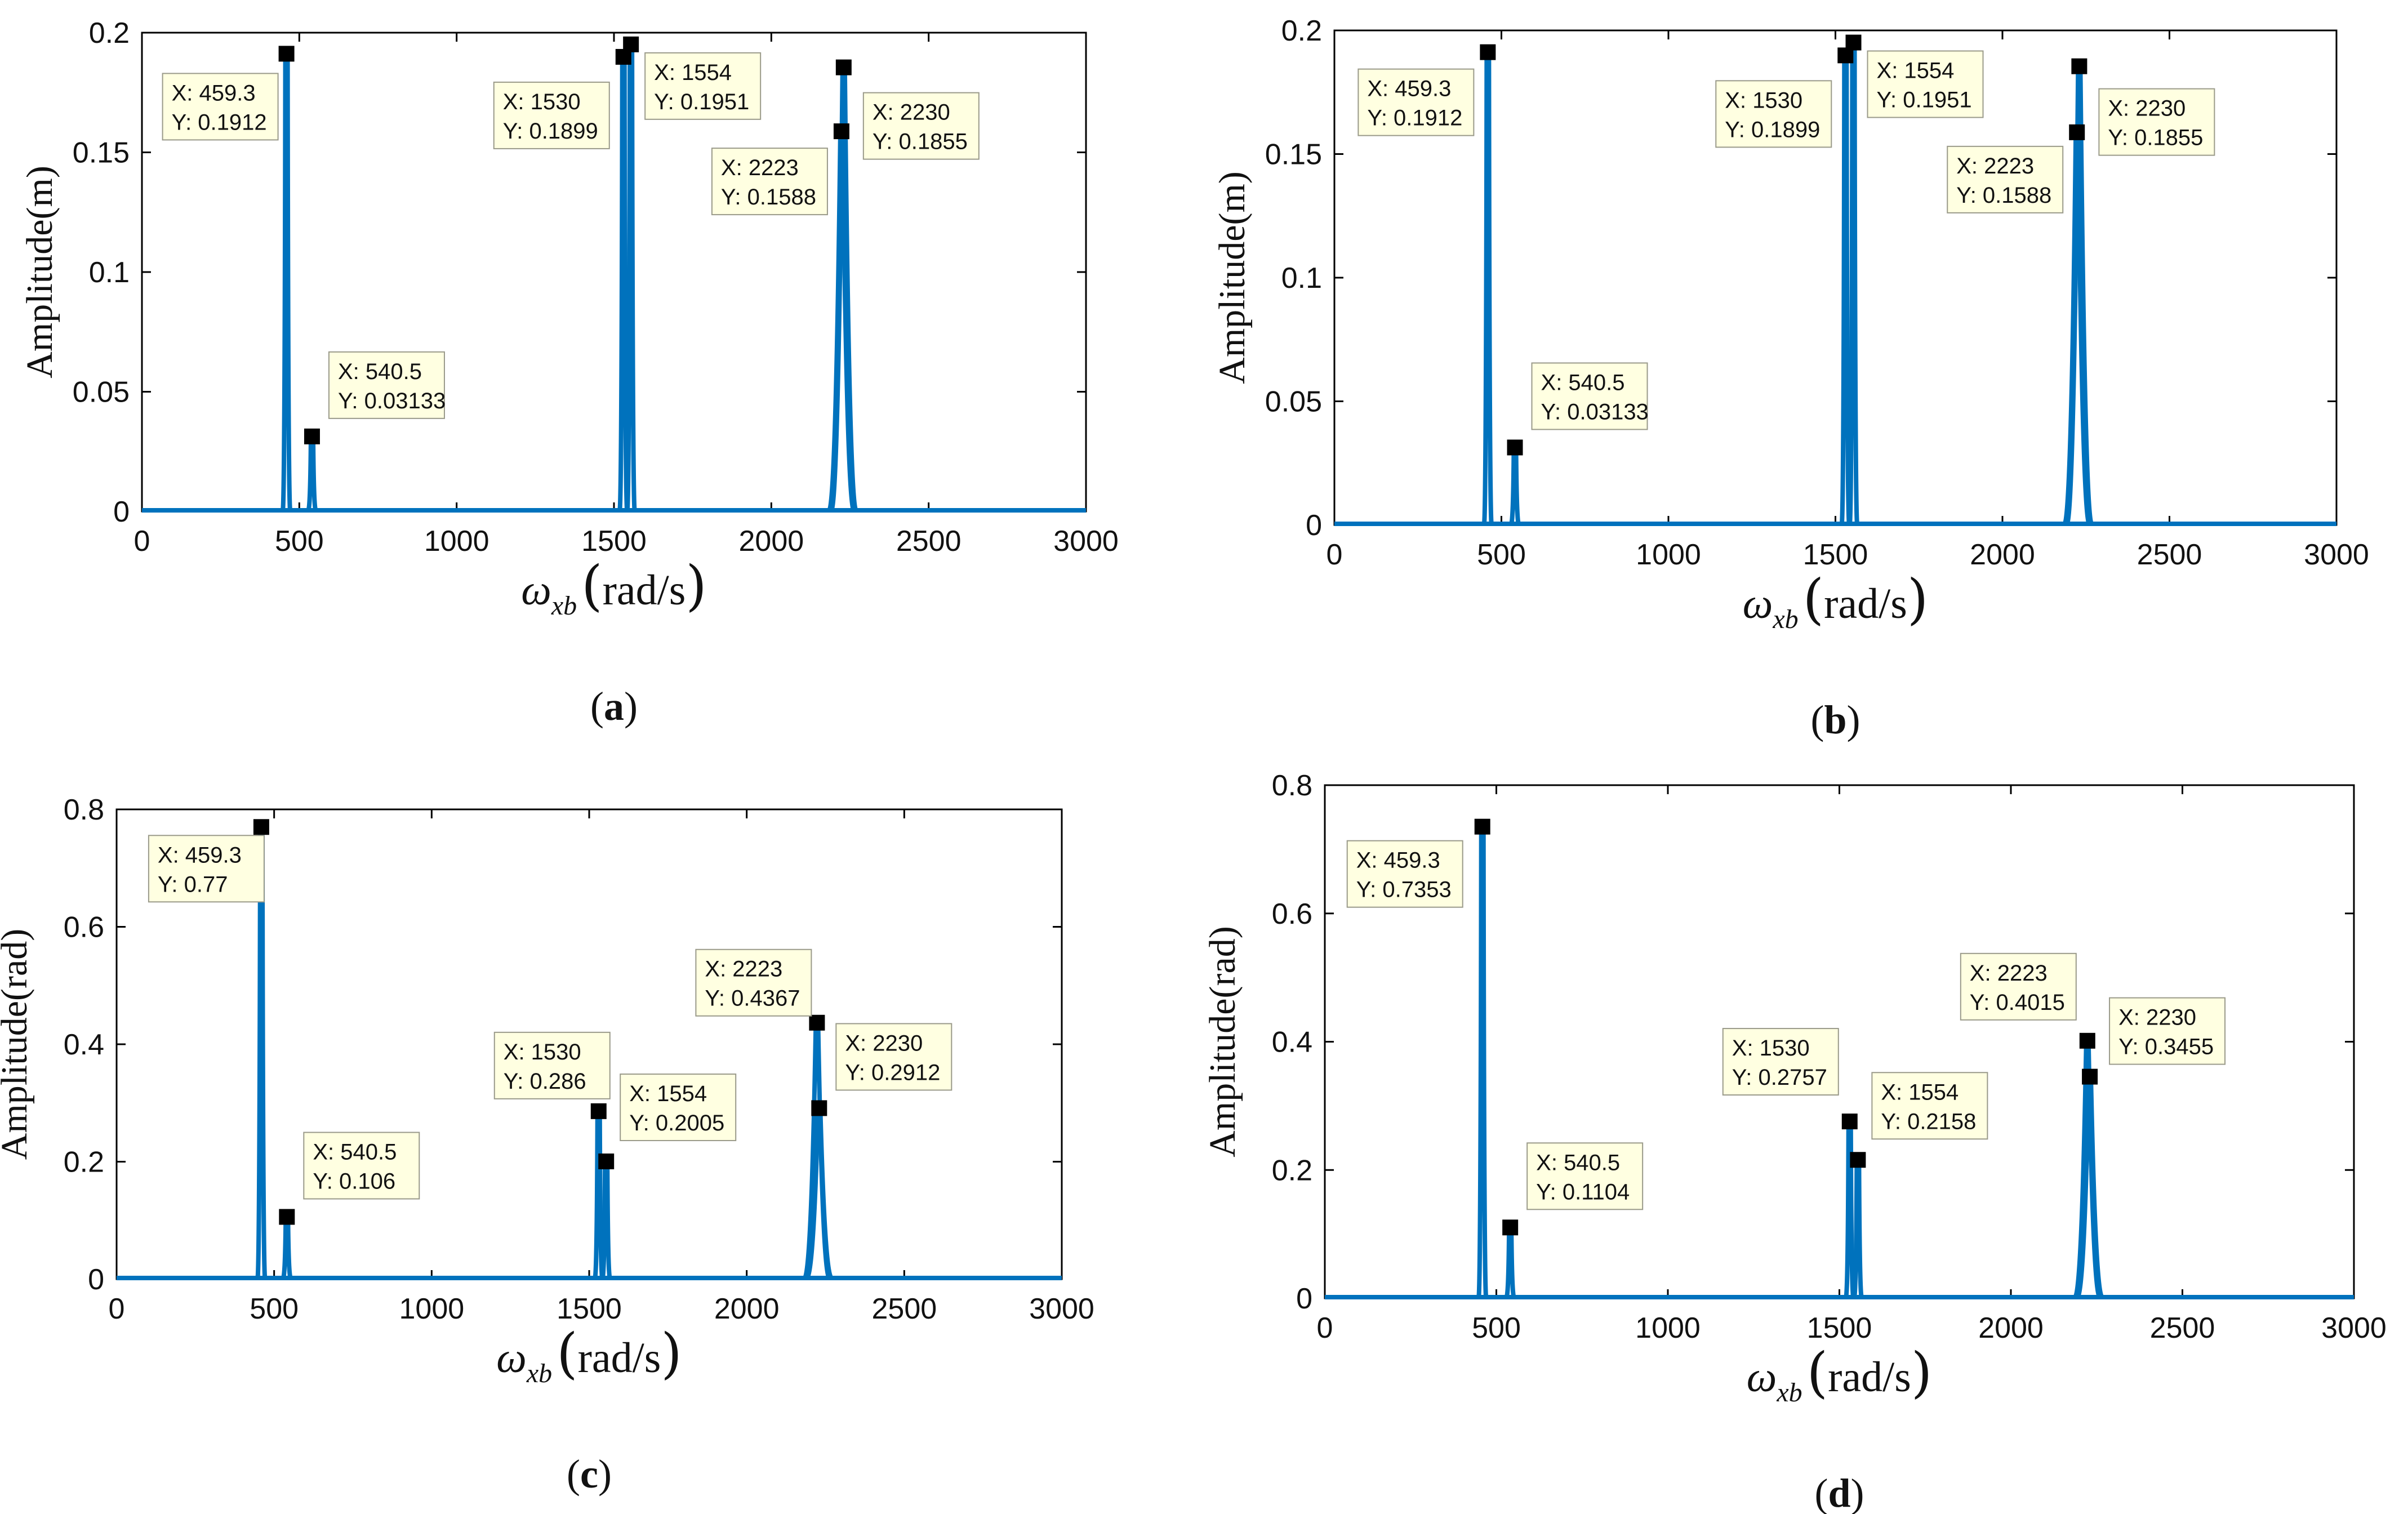 The width and height of the screenshot is (2408, 1514). What do you see at coordinates (431, 1309) in the screenshot?
I see `x-tick-label: 1000` at bounding box center [431, 1309].